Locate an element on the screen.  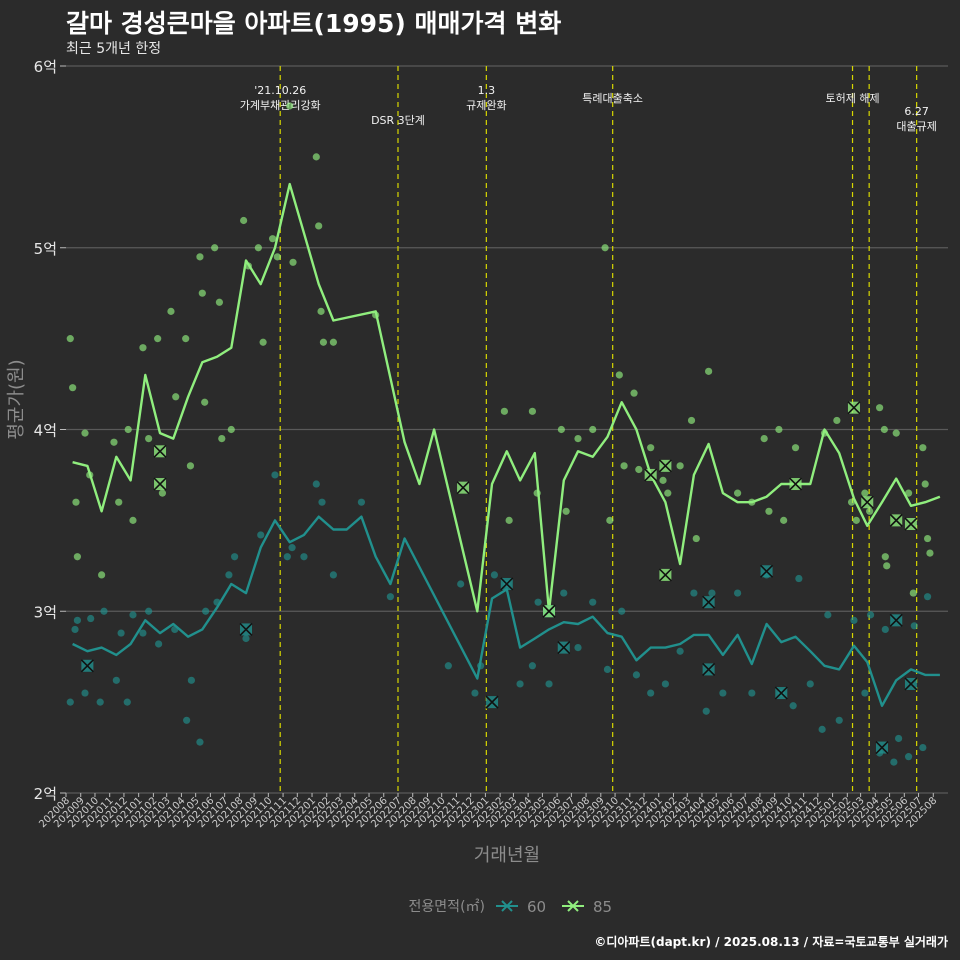
chart-title: 갈마 경성큰마을 아파트(1995) 매매가격 변화 is located at coordinates (314, 23).